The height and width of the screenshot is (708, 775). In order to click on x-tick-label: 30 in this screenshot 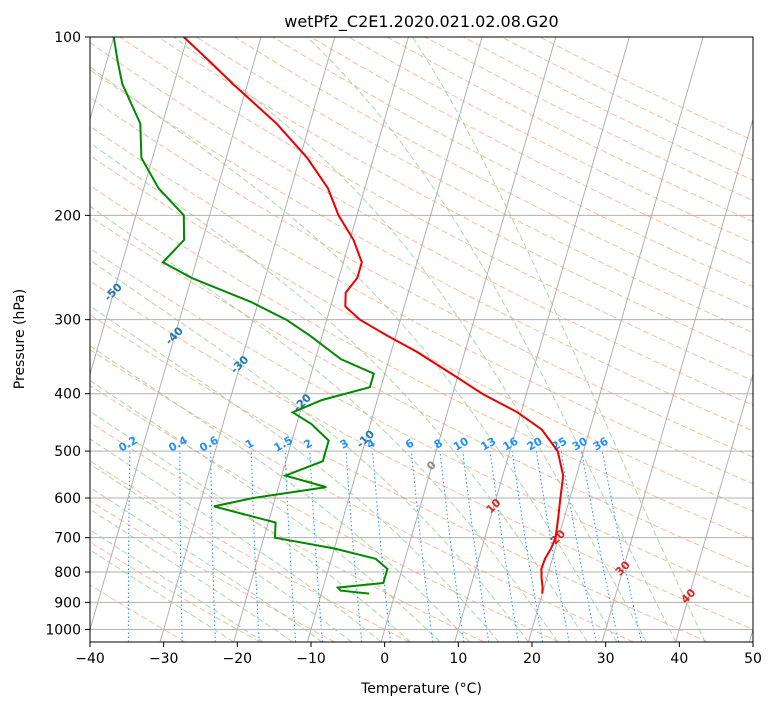, I will do `click(606, 659)`.